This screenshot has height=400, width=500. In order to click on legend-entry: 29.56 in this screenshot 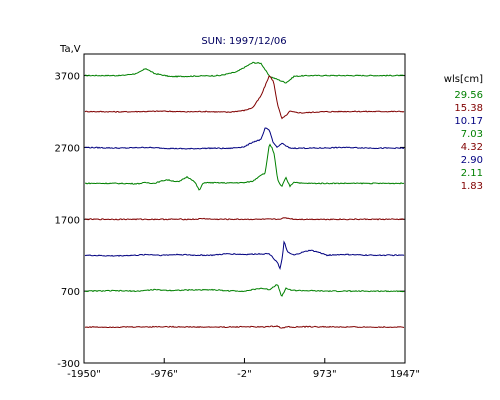, I will do `click(468, 95)`.